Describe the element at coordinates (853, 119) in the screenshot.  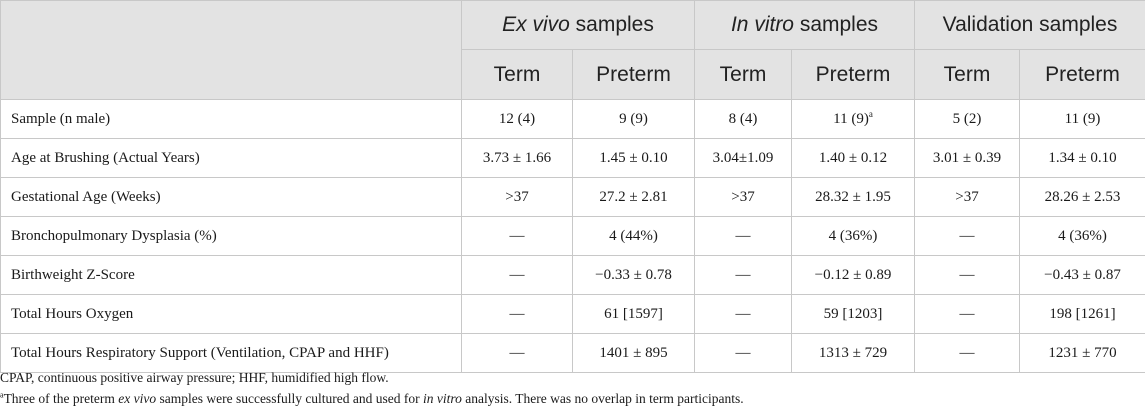
I see `table-cell: 11 (9)a` at that location.